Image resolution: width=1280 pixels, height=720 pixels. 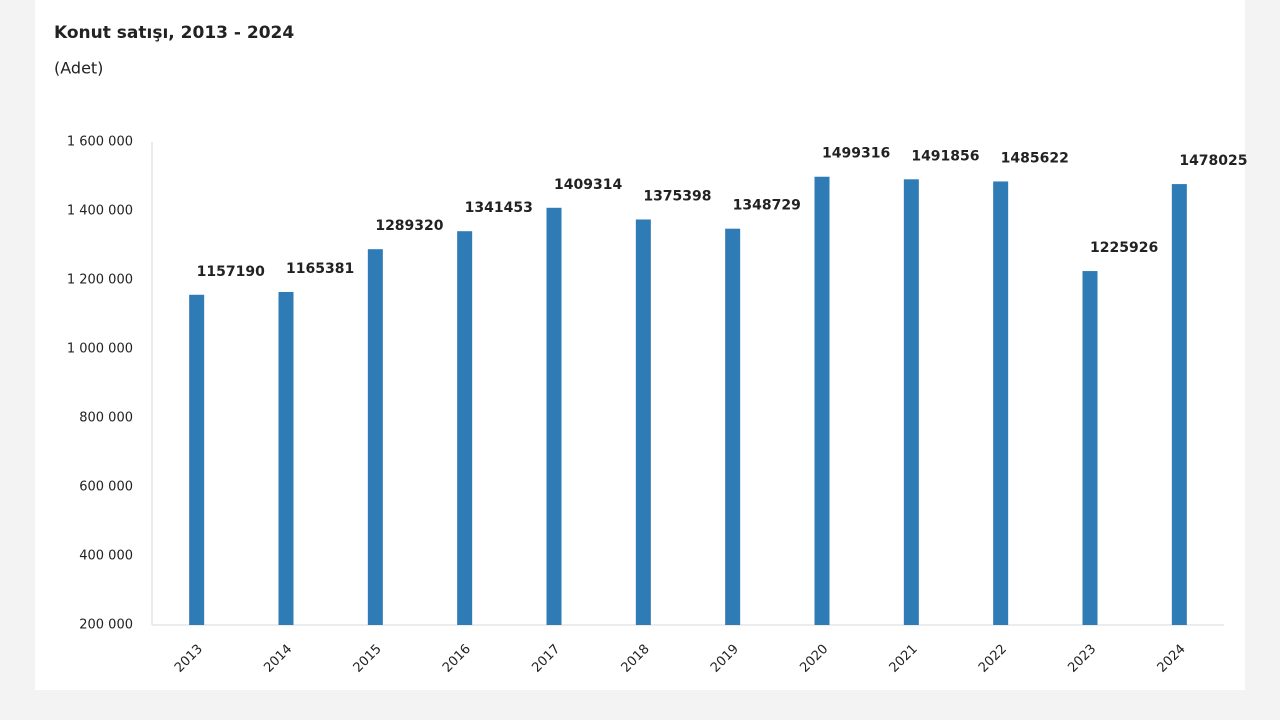 What do you see at coordinates (106, 418) in the screenshot?
I see `y-tick-label: 800 000` at bounding box center [106, 418].